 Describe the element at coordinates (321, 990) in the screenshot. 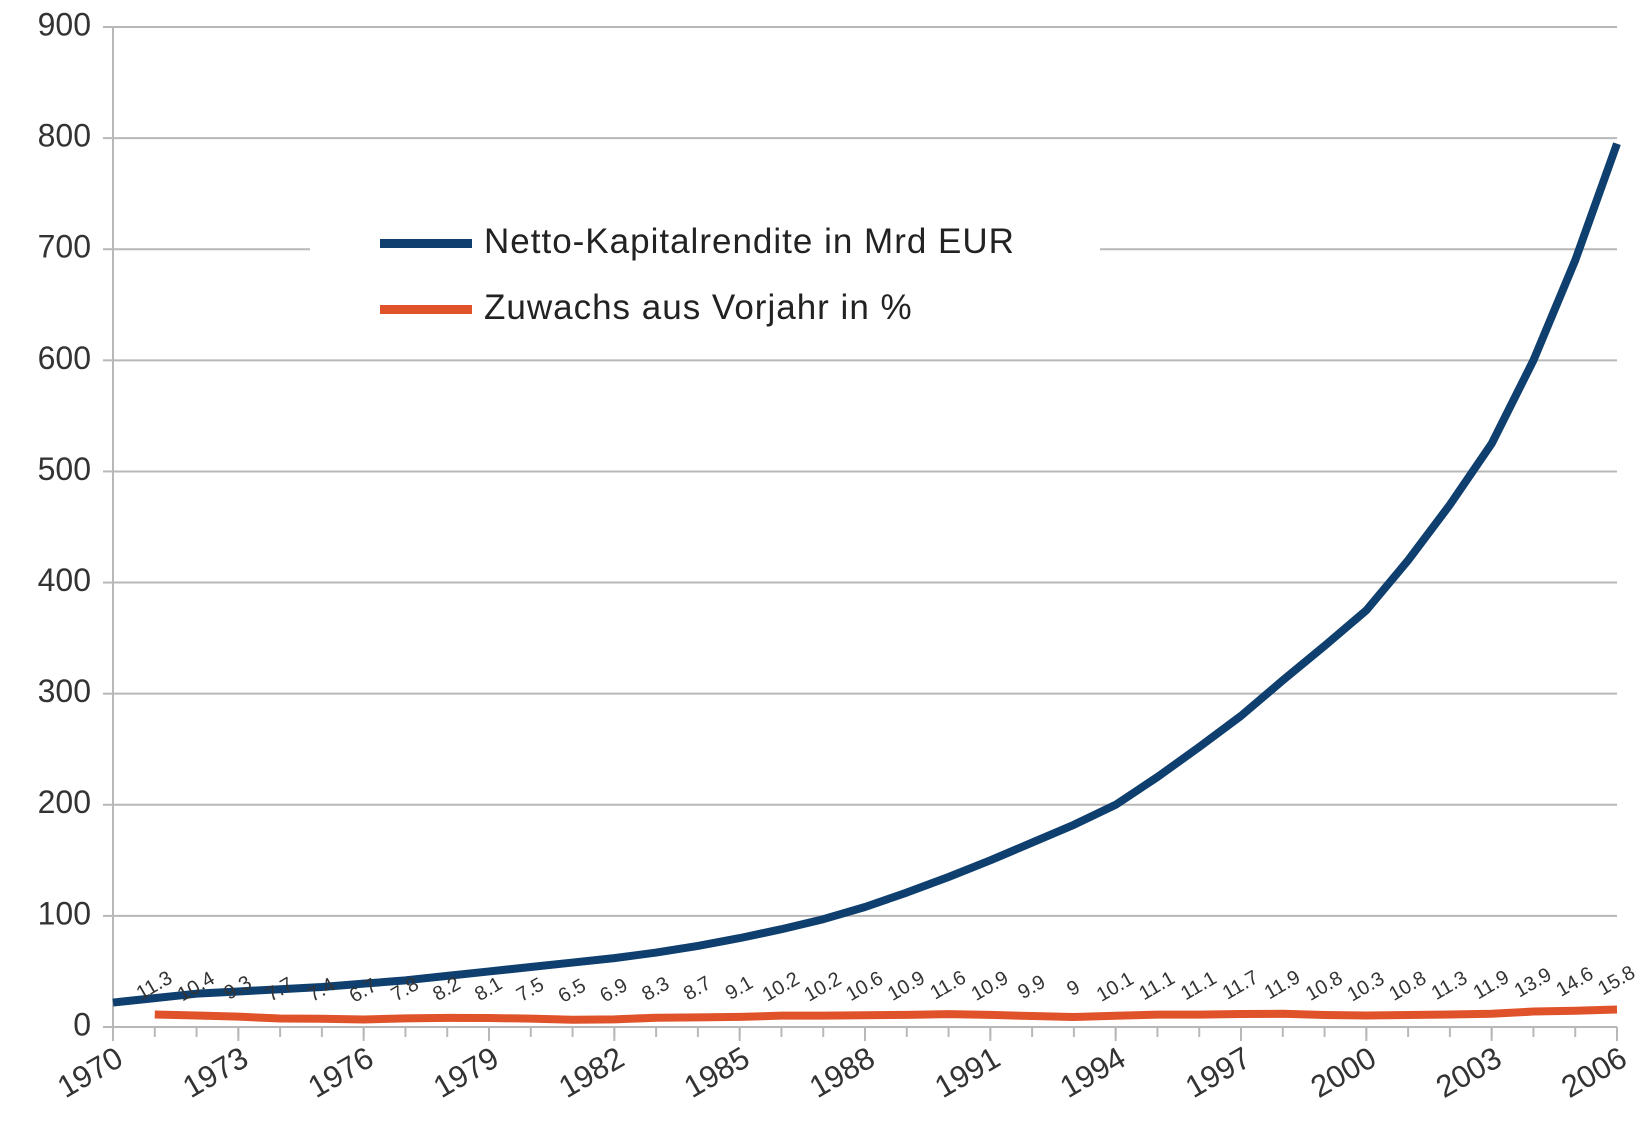

I see `data-label: 7.4` at that location.